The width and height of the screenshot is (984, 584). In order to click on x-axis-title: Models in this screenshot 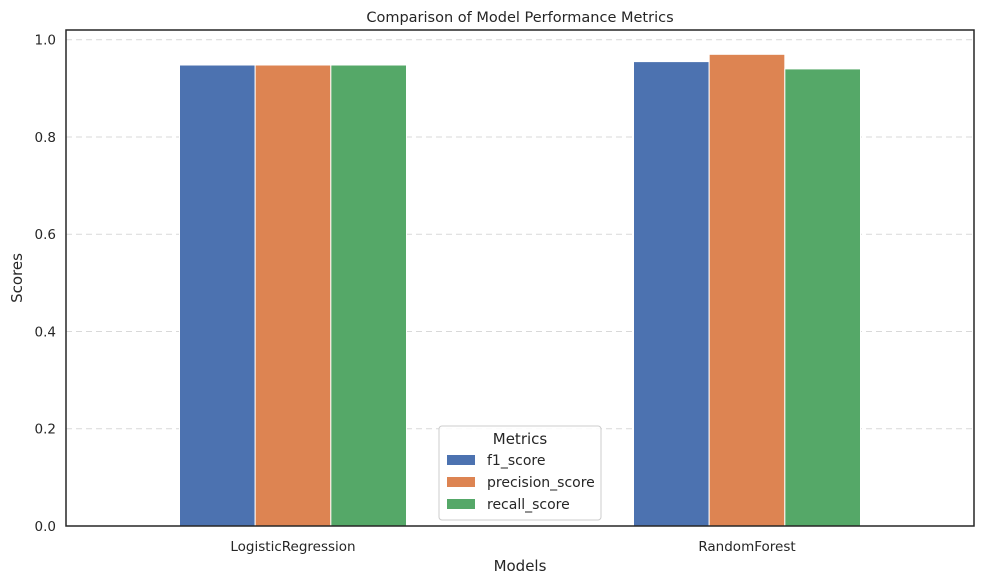, I will do `click(520, 566)`.